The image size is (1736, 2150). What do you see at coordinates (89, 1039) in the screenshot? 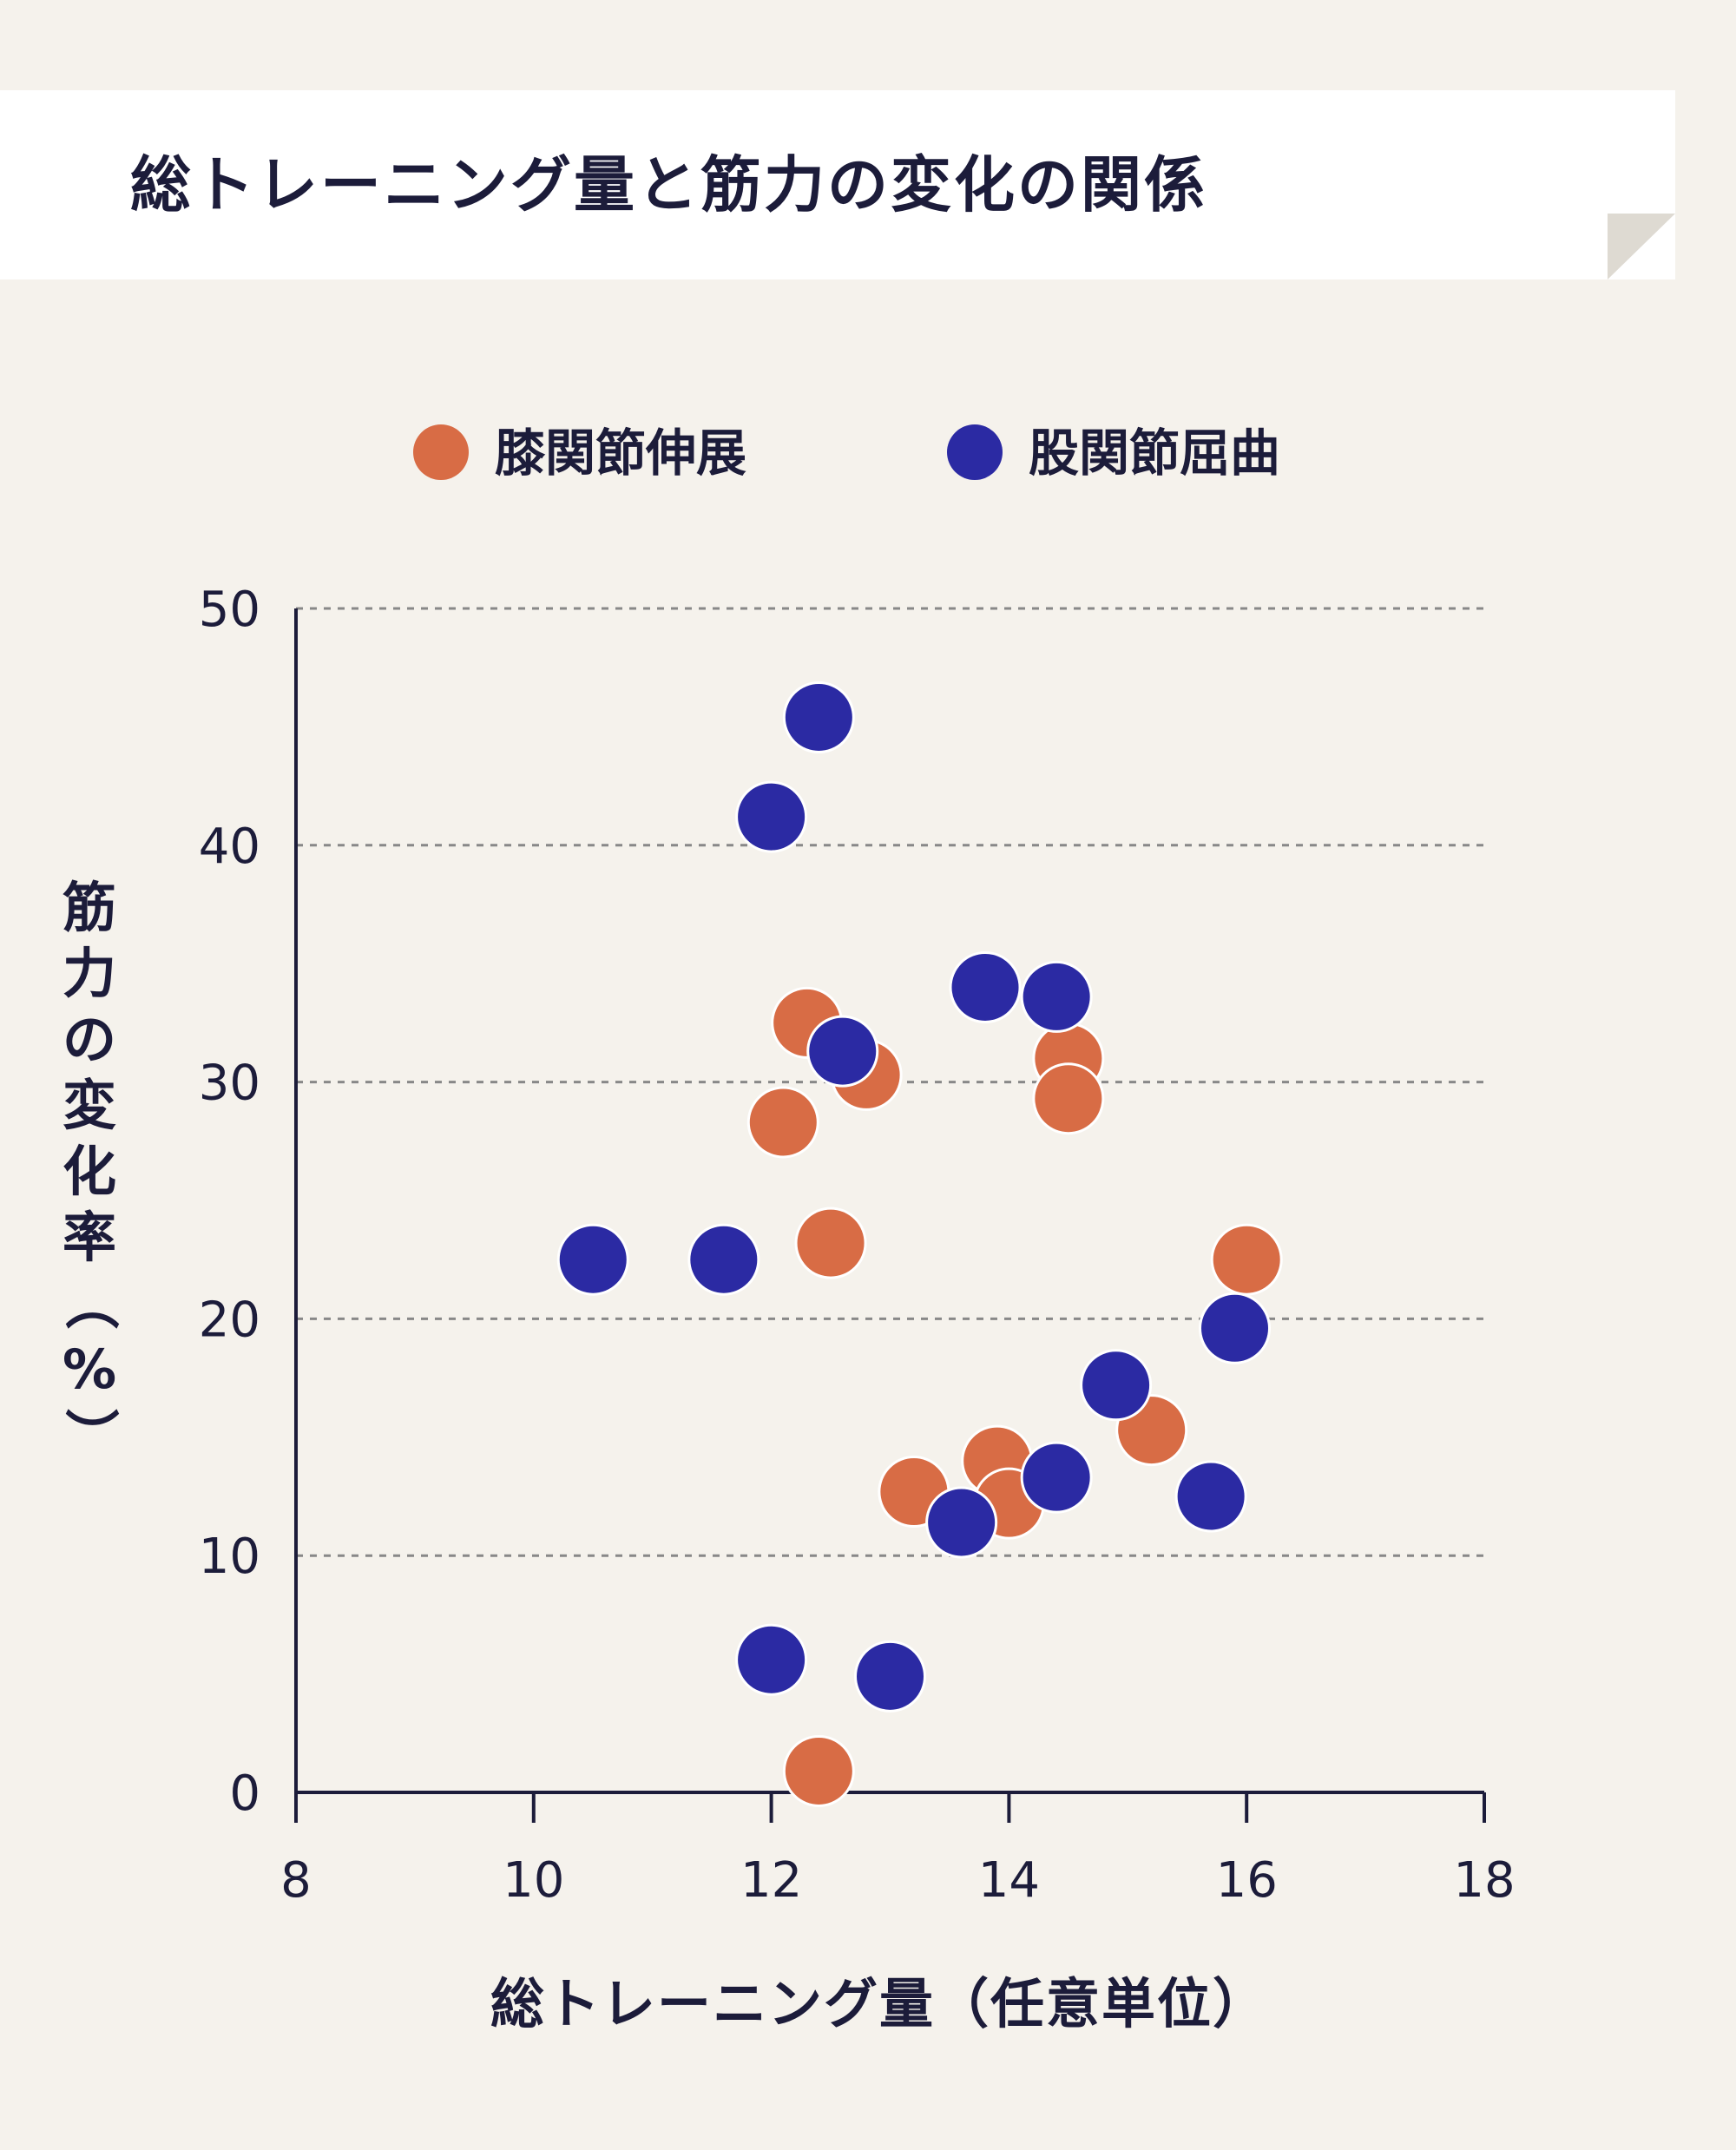
I see `y-axis-label-char: の` at bounding box center [89, 1039].